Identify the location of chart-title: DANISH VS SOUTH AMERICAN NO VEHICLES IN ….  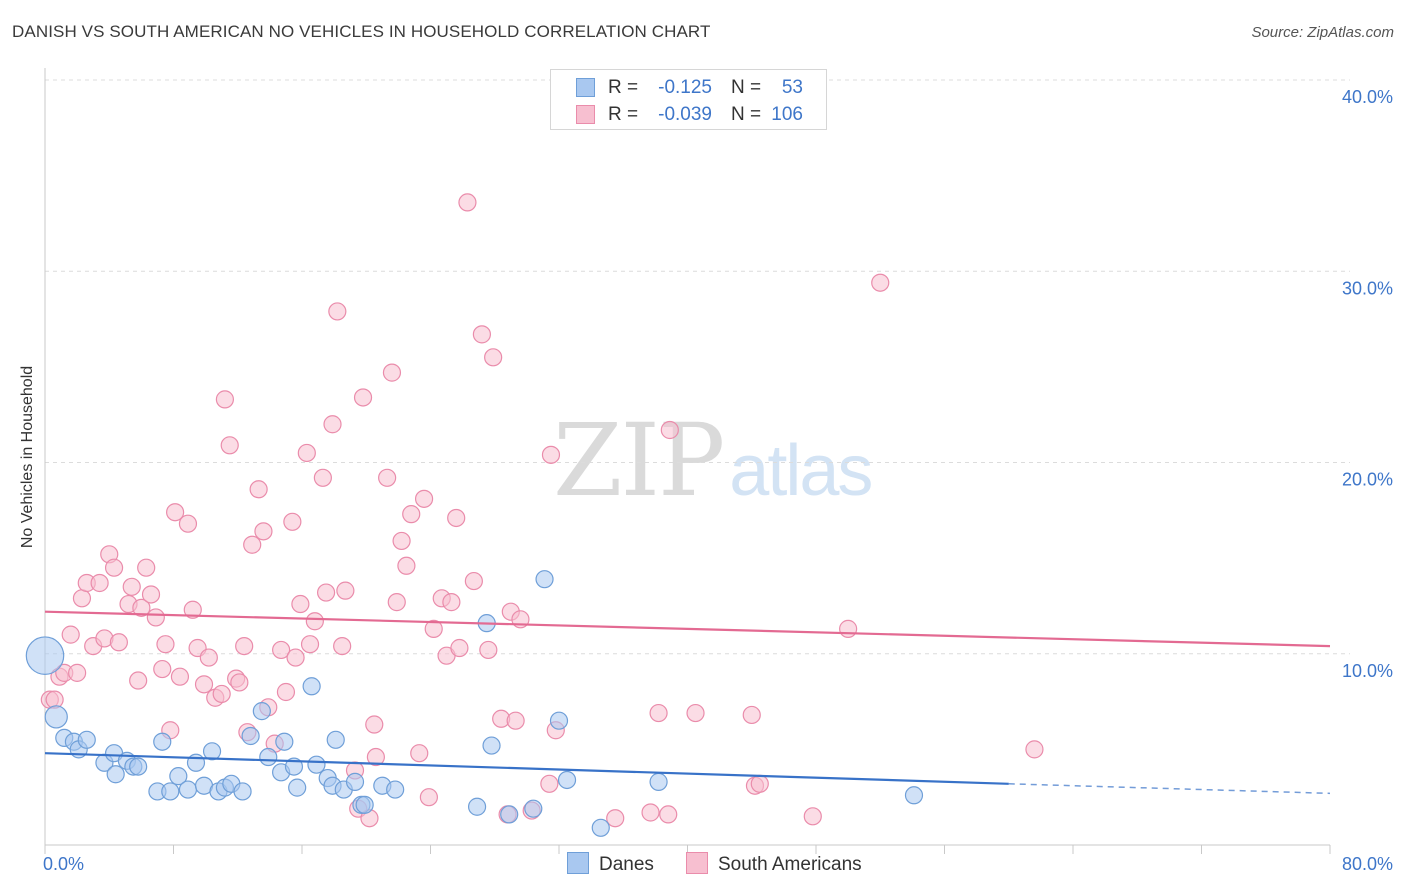
(361, 31).